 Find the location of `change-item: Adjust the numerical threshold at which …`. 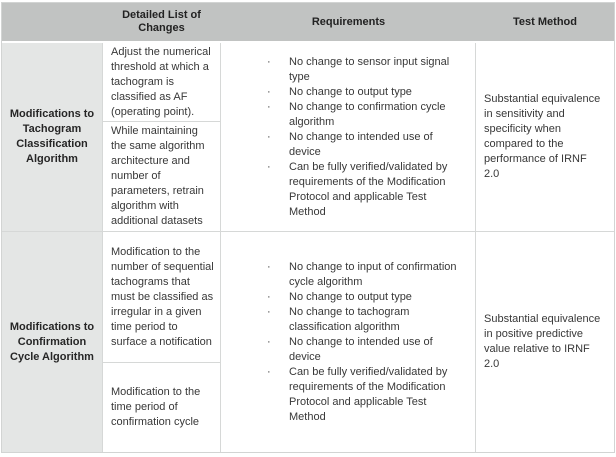

change-item: Adjust the numerical threshold at which … is located at coordinates (161, 82).